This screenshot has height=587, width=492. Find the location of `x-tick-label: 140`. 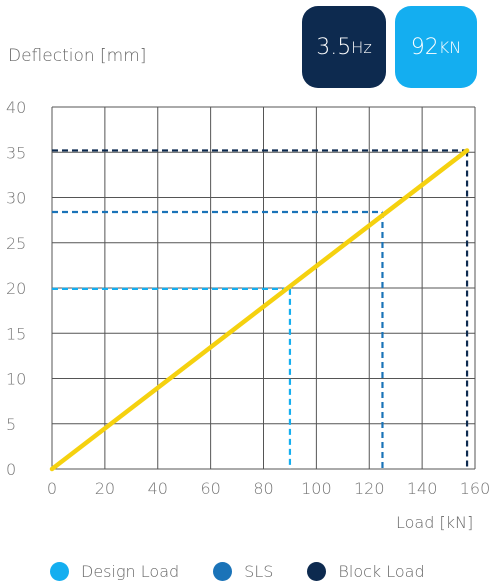

x-tick-label: 140 is located at coordinates (422, 488).